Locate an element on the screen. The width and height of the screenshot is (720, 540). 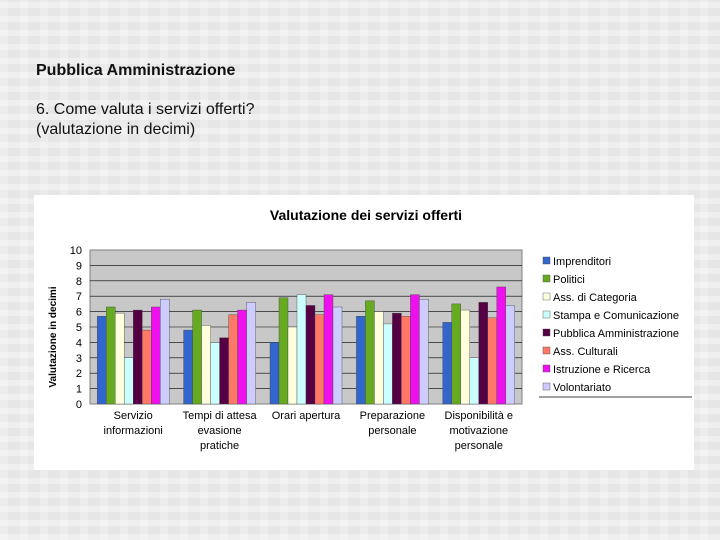
x-tick-label: motivazione is located at coordinates (478, 431).